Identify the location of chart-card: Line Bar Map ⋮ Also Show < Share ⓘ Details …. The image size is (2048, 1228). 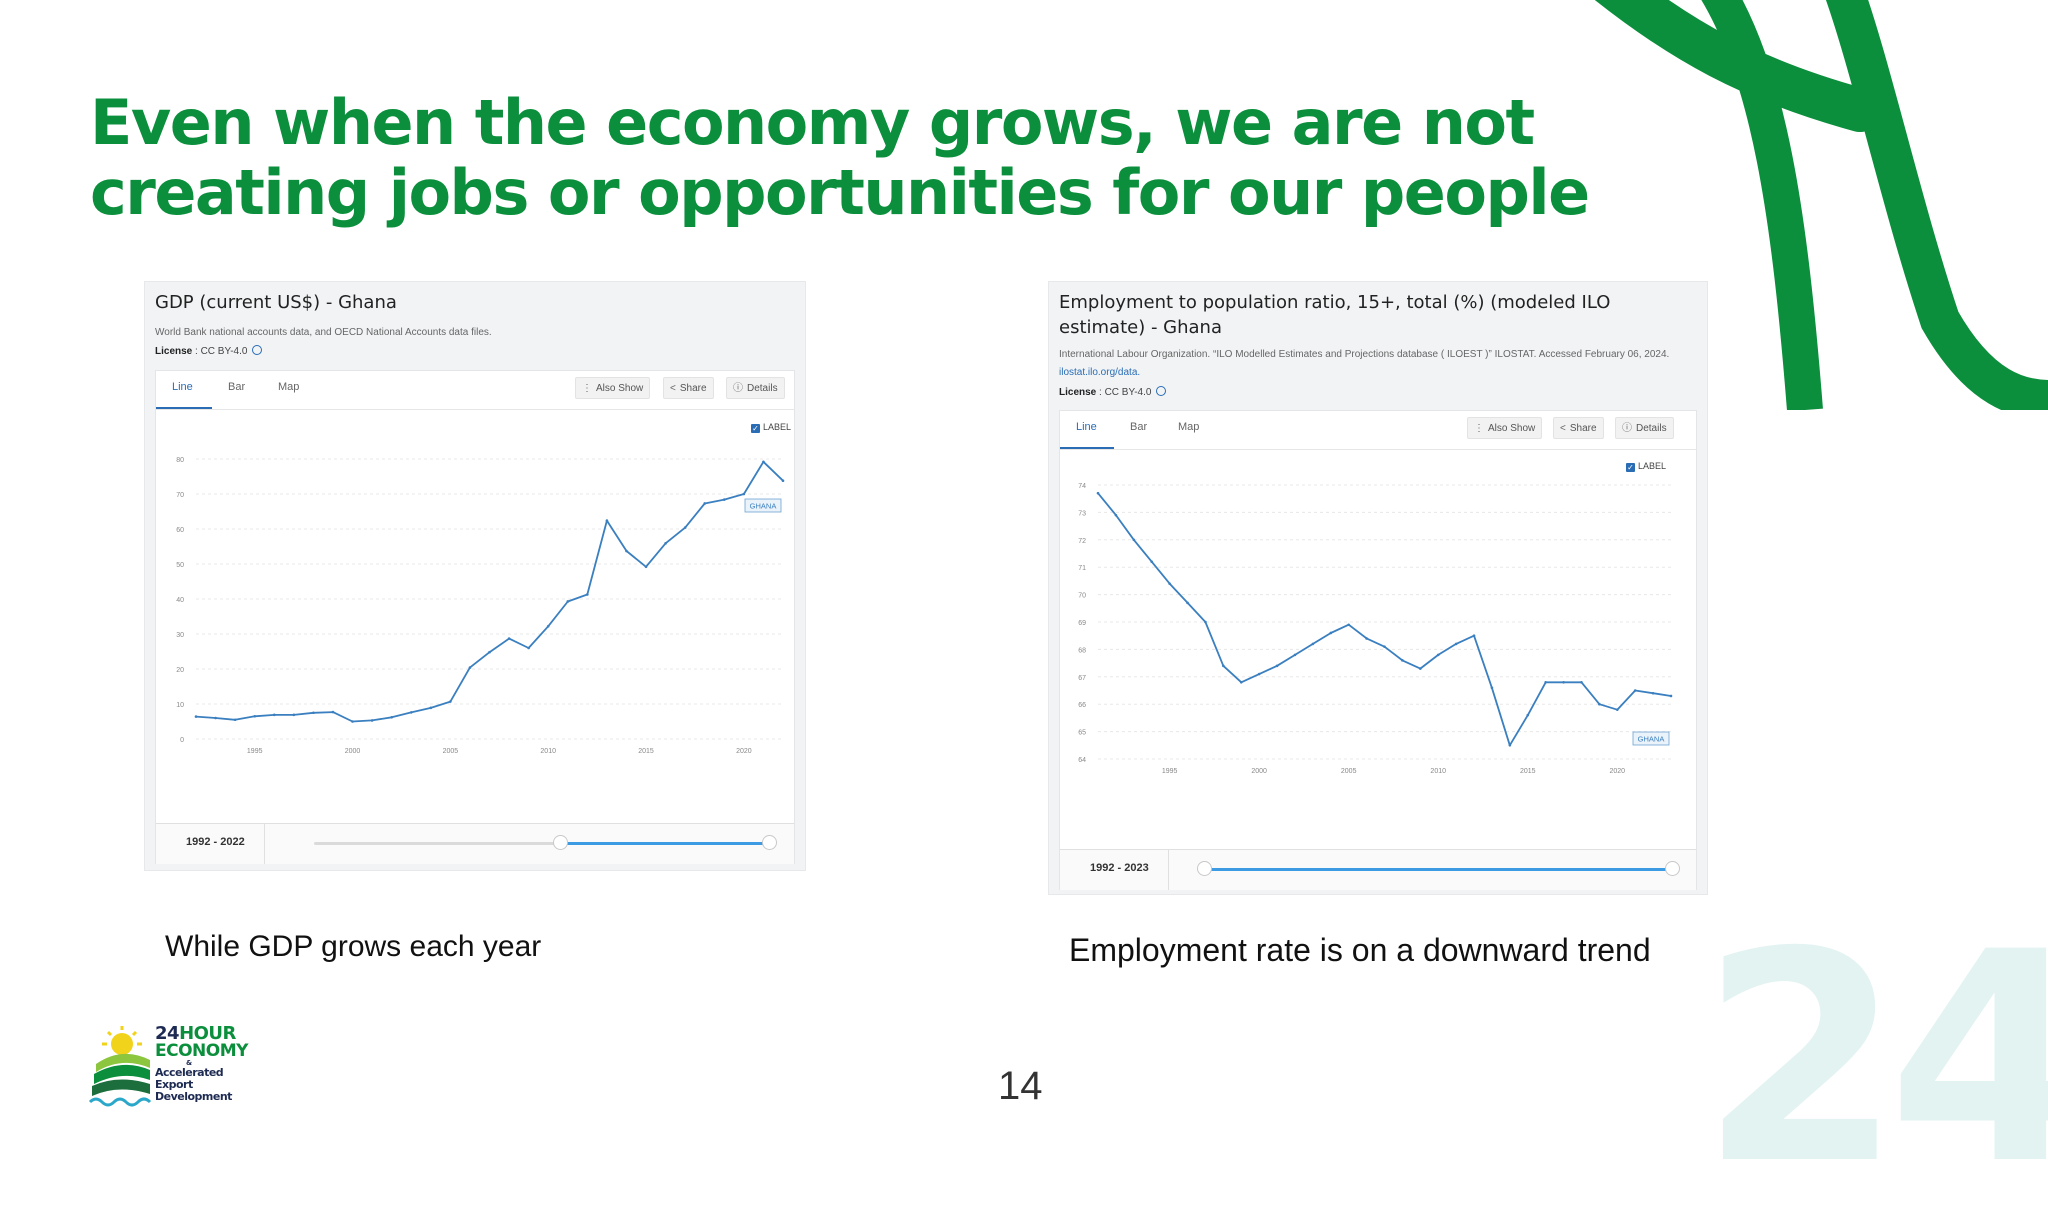
(475, 617).